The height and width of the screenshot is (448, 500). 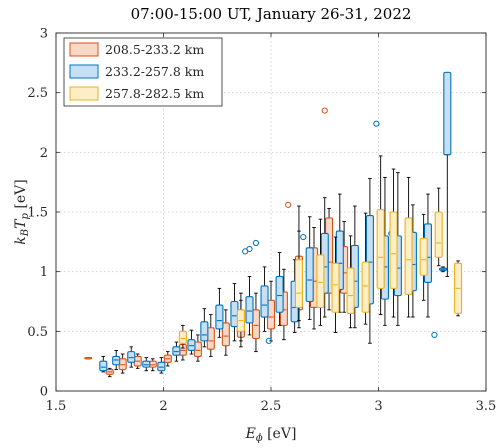 I want to click on y-axis-label: kBTp [eV], so click(x=22, y=211).